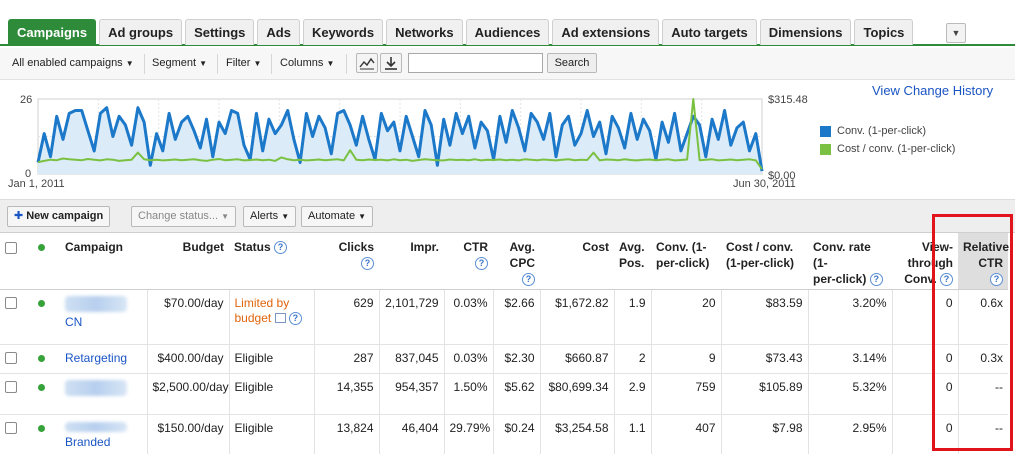 The width and height of the screenshot is (1015, 454). I want to click on campaign-link: Branded, so click(88, 441).